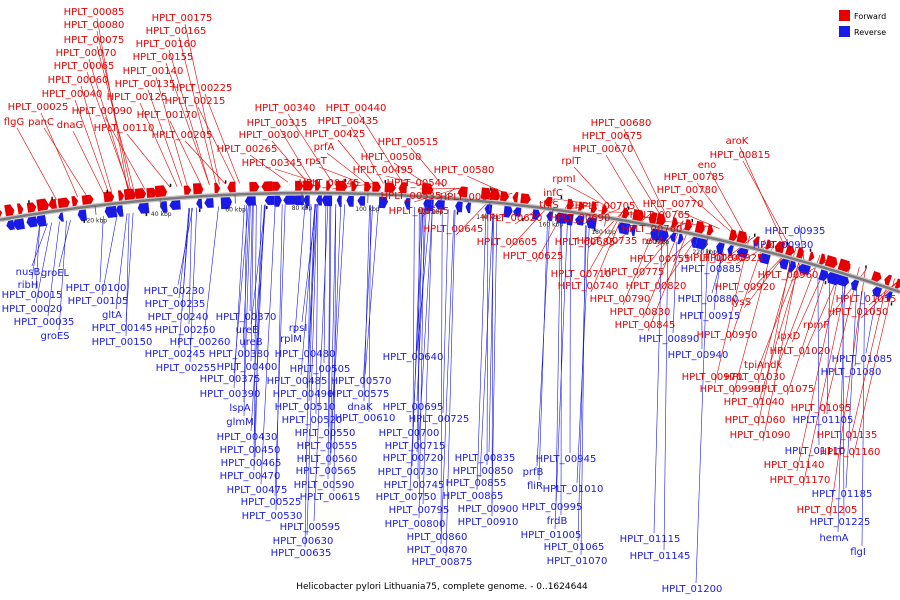  Describe the element at coordinates (656, 286) in the screenshot. I see `forward-gene-label: HPLT_00820` at that location.